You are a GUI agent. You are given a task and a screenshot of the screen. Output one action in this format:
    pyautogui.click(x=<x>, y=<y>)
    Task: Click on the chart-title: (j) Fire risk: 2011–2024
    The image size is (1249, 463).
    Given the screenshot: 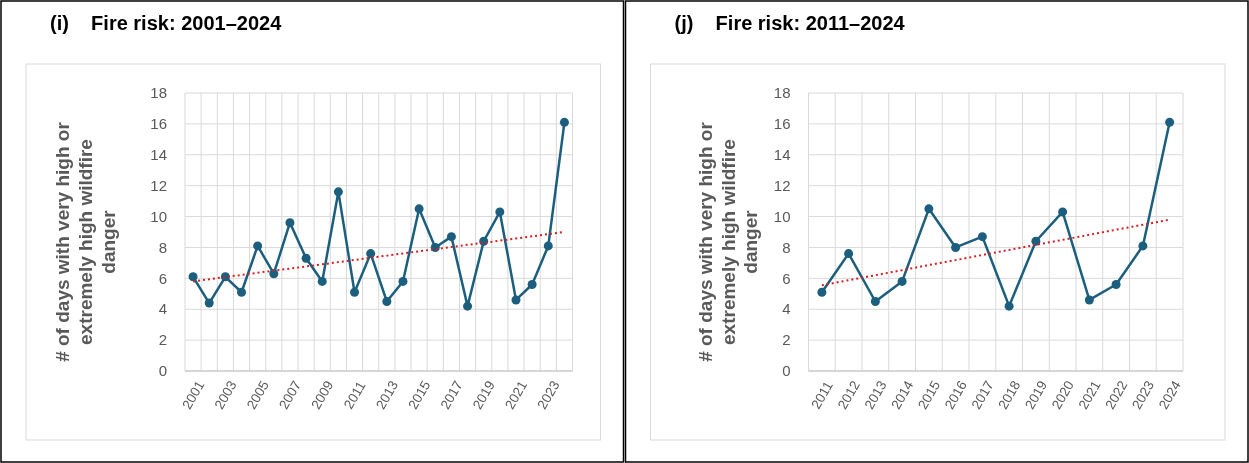 What is the action you would take?
    pyautogui.click(x=790, y=23)
    